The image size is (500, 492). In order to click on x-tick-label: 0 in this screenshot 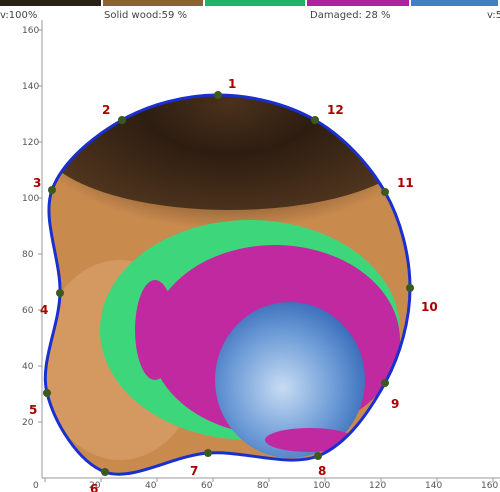, I will do `click(36, 486)`.